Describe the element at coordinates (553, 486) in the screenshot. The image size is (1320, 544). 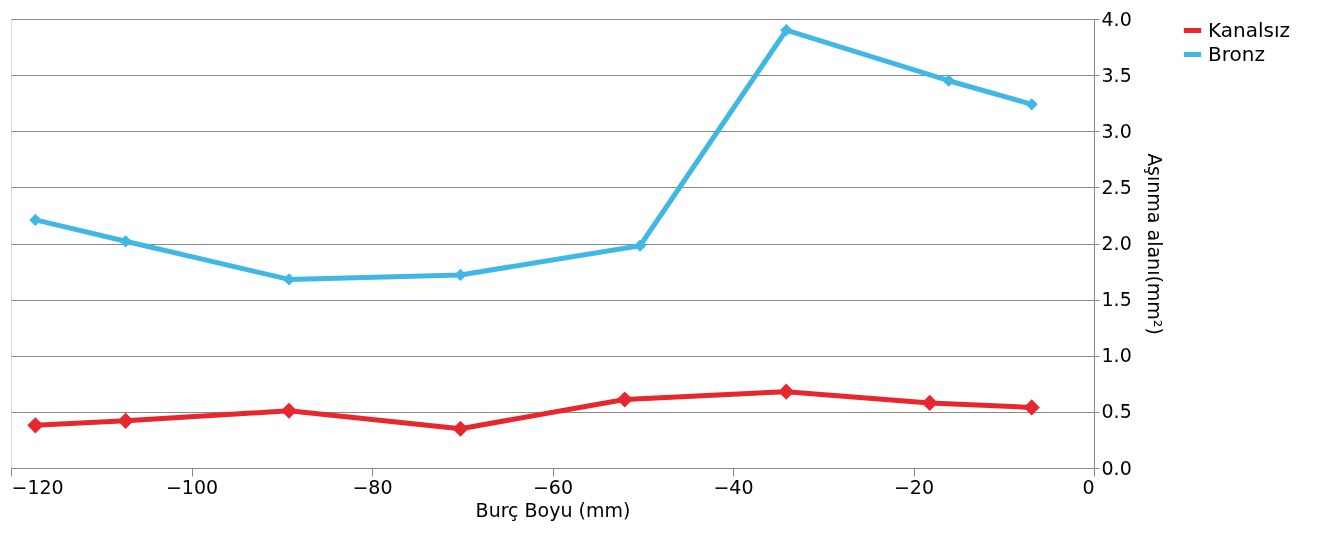
I see `x-tick-label: −60` at that location.